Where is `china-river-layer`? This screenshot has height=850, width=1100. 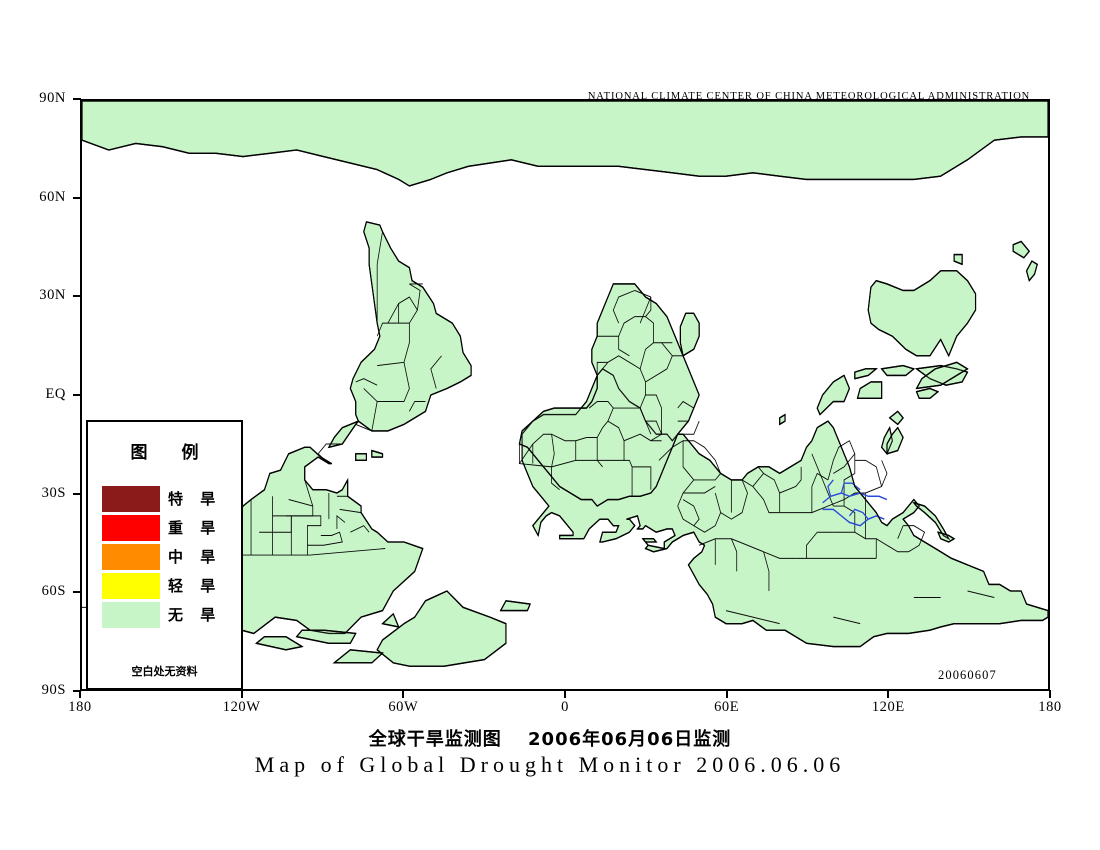 china-river-layer is located at coordinates (855, 503).